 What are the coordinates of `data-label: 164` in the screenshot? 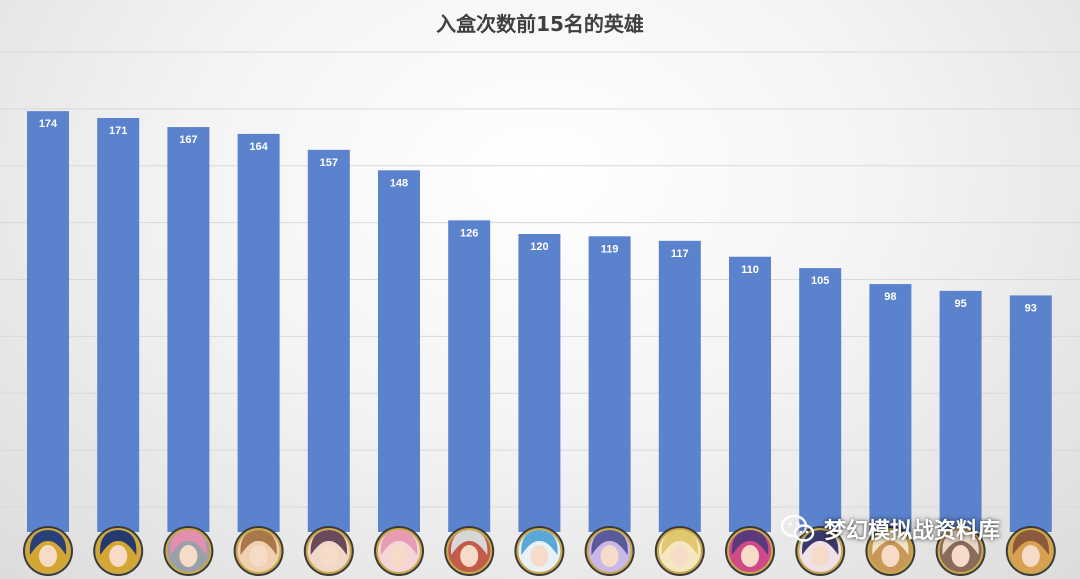 It's located at (258, 147).